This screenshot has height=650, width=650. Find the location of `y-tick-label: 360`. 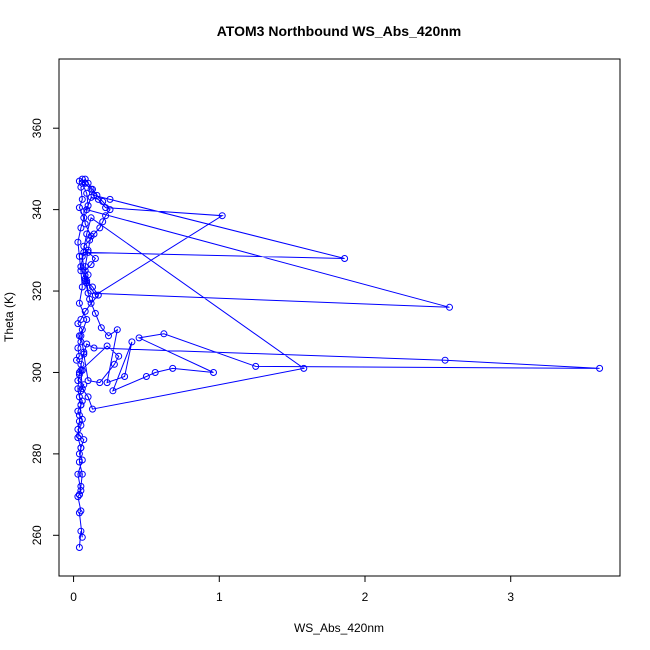

y-tick-label: 360 is located at coordinates (37, 128).